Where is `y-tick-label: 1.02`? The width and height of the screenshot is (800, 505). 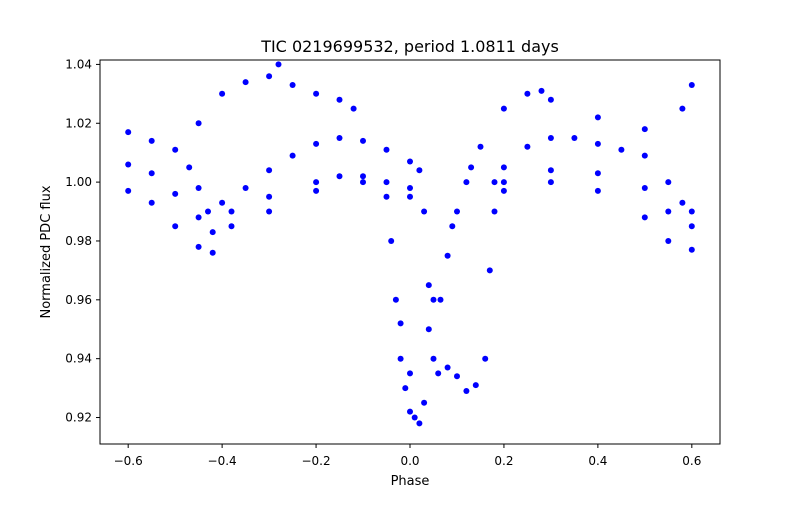 y-tick-label: 1.02 is located at coordinates (78, 123).